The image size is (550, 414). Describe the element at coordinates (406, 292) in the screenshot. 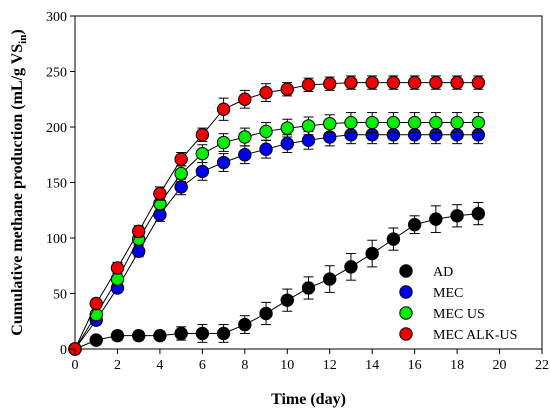

I see `legend-marker-mec` at that location.